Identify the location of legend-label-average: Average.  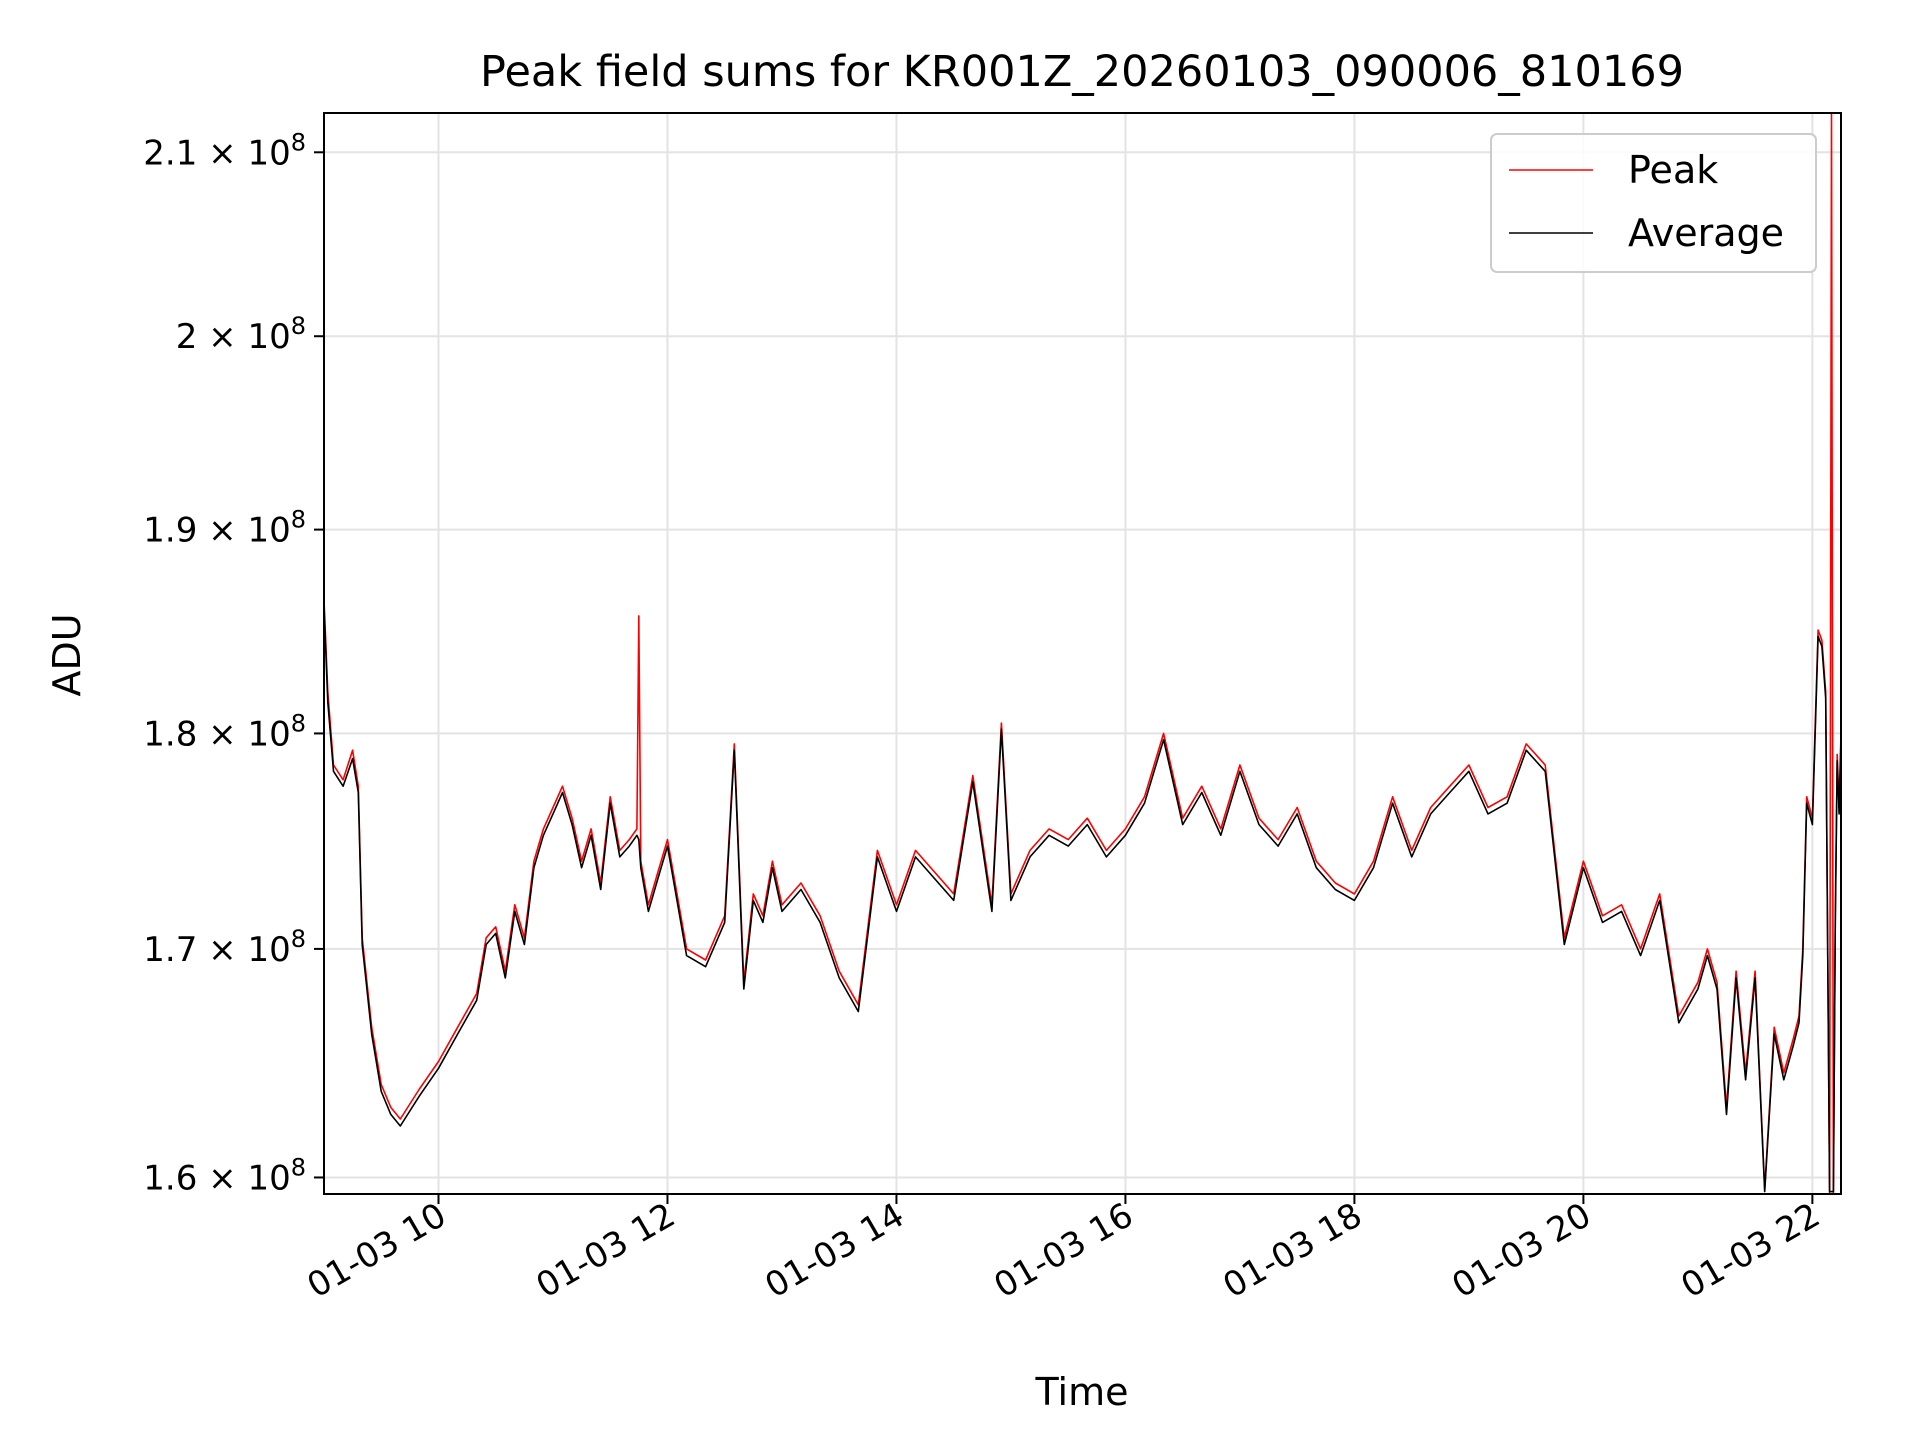
(1706, 233).